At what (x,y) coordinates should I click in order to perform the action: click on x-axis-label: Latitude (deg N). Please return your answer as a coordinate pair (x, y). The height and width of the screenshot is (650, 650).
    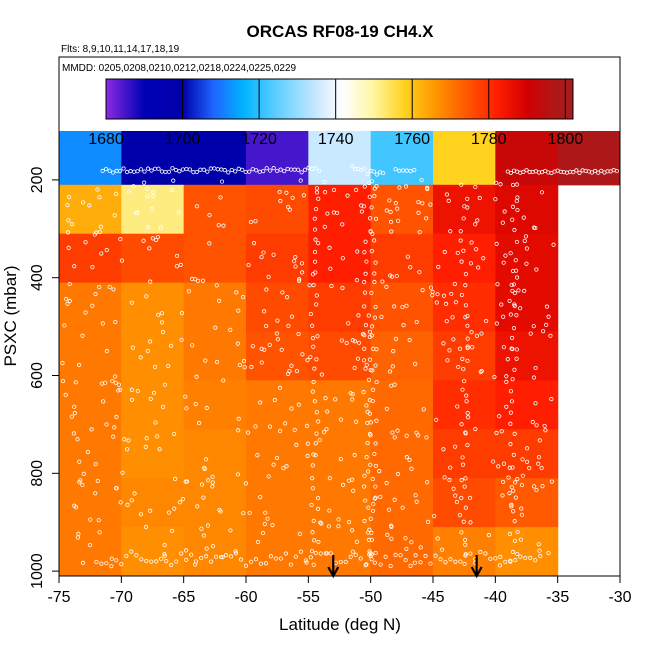
    Looking at the image, I should click on (340, 624).